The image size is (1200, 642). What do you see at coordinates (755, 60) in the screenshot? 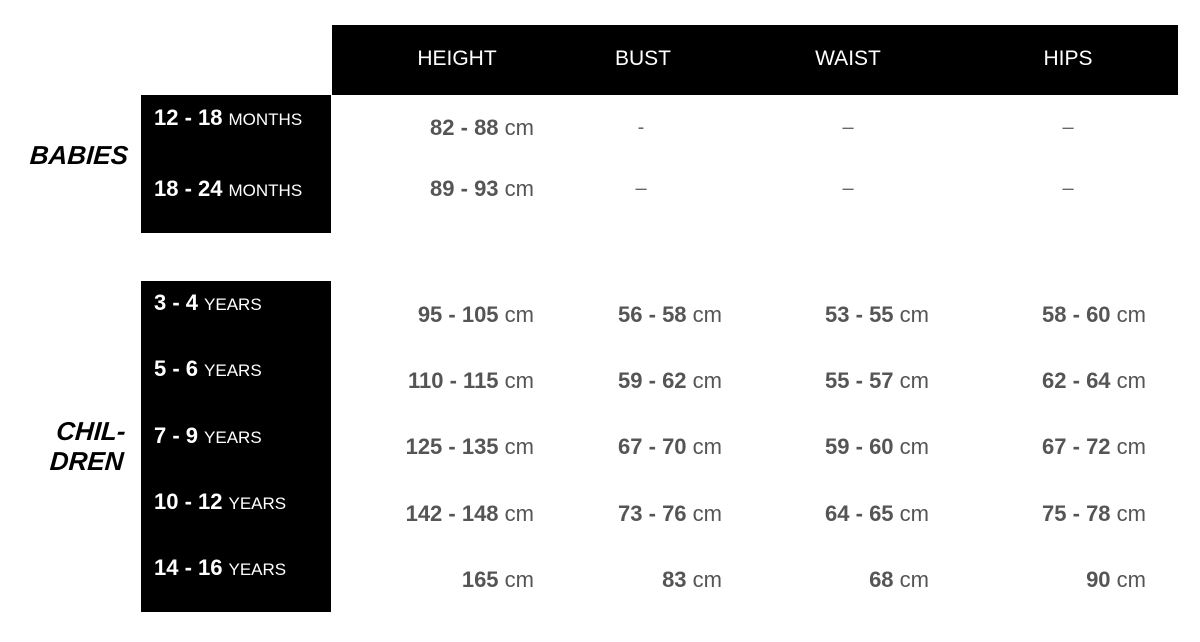
I see `column-header-bar: HEIGHT BUST WAIST HIPS` at bounding box center [755, 60].